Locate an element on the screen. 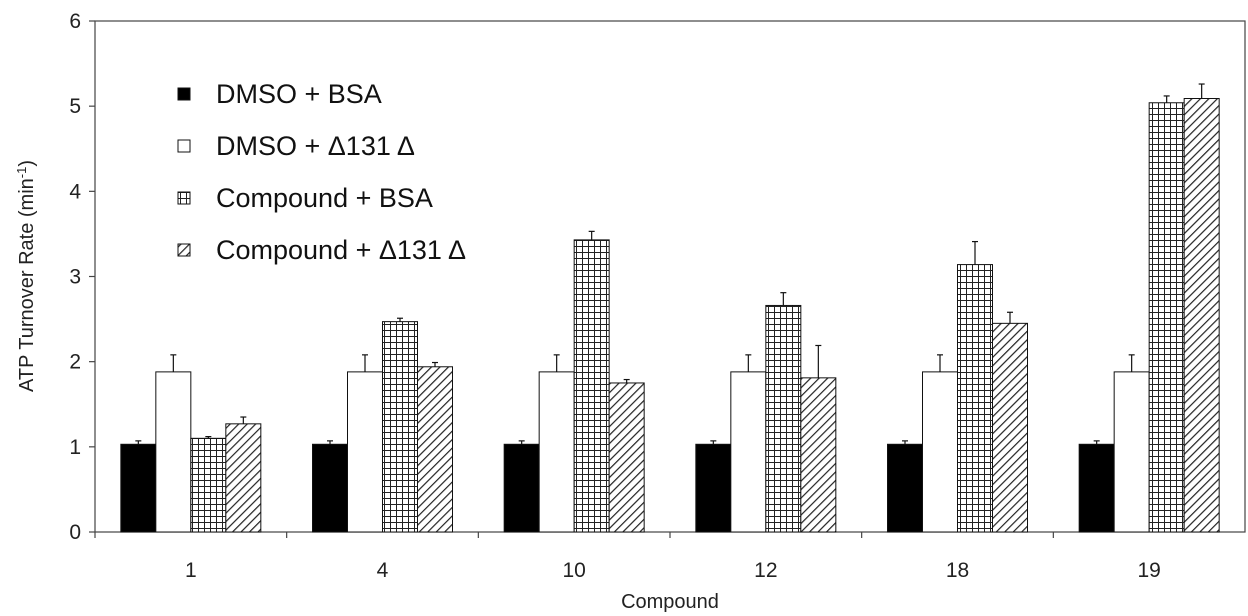 The image size is (1248, 616). y-tick-label: 1 is located at coordinates (75, 447).